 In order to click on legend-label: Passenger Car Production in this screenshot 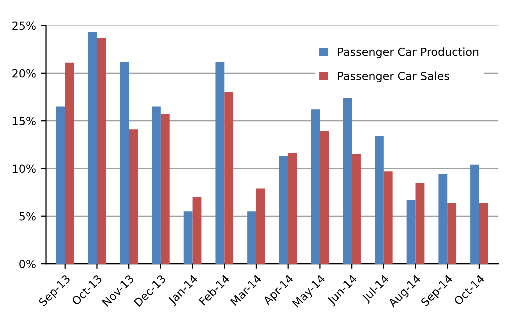, I will do `click(408, 53)`.